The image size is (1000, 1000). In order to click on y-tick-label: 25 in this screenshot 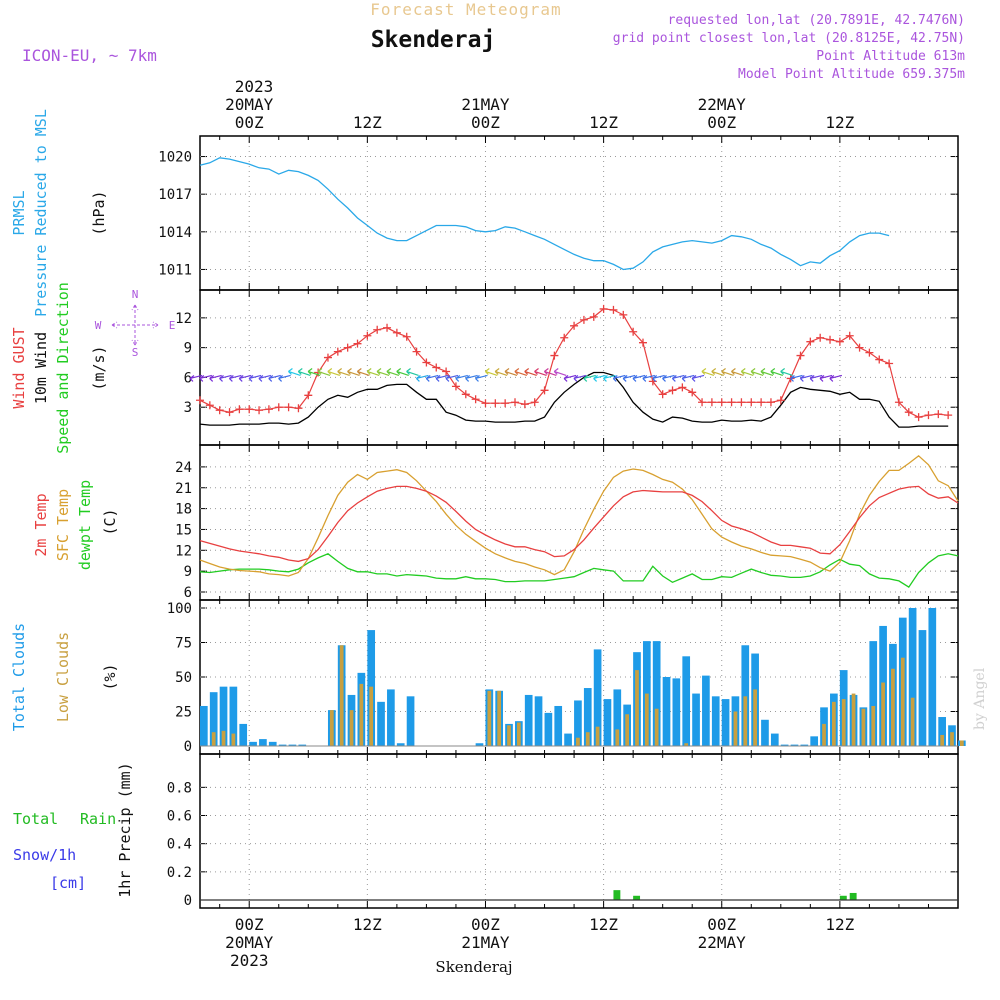, I will do `click(183, 713)`.